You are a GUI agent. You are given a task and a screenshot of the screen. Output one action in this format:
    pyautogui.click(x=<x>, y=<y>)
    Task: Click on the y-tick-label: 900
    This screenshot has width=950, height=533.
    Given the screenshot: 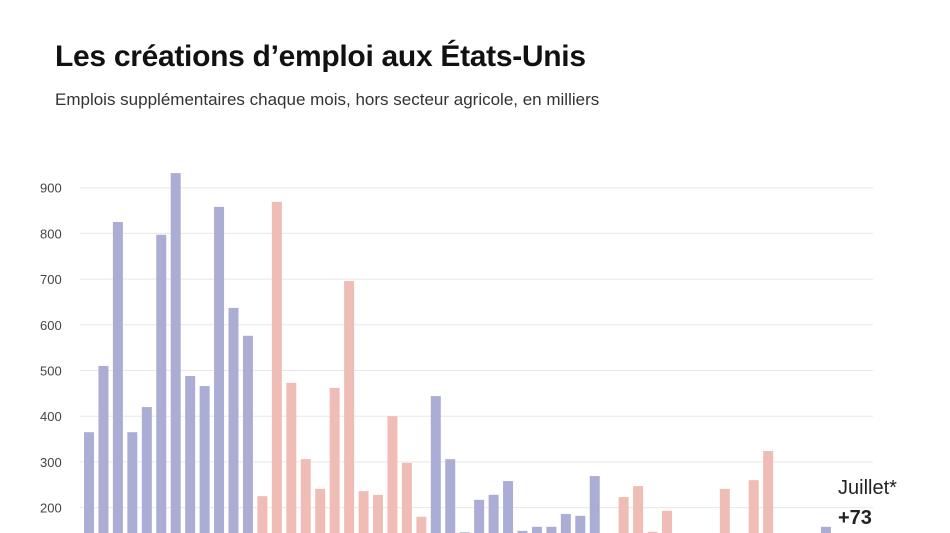 What is the action you would take?
    pyautogui.click(x=51, y=188)
    